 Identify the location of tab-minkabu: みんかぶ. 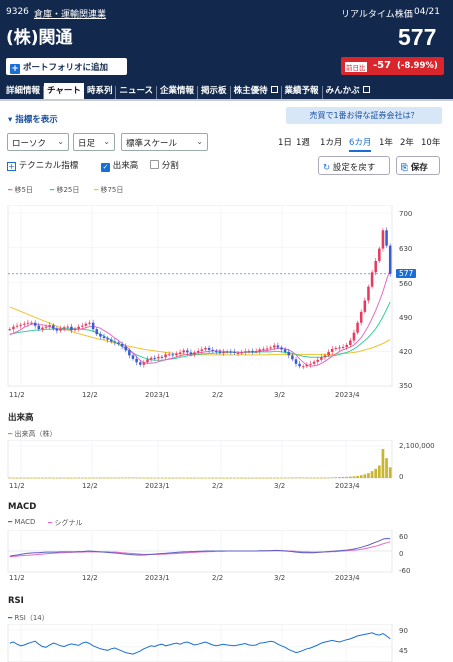
(348, 92).